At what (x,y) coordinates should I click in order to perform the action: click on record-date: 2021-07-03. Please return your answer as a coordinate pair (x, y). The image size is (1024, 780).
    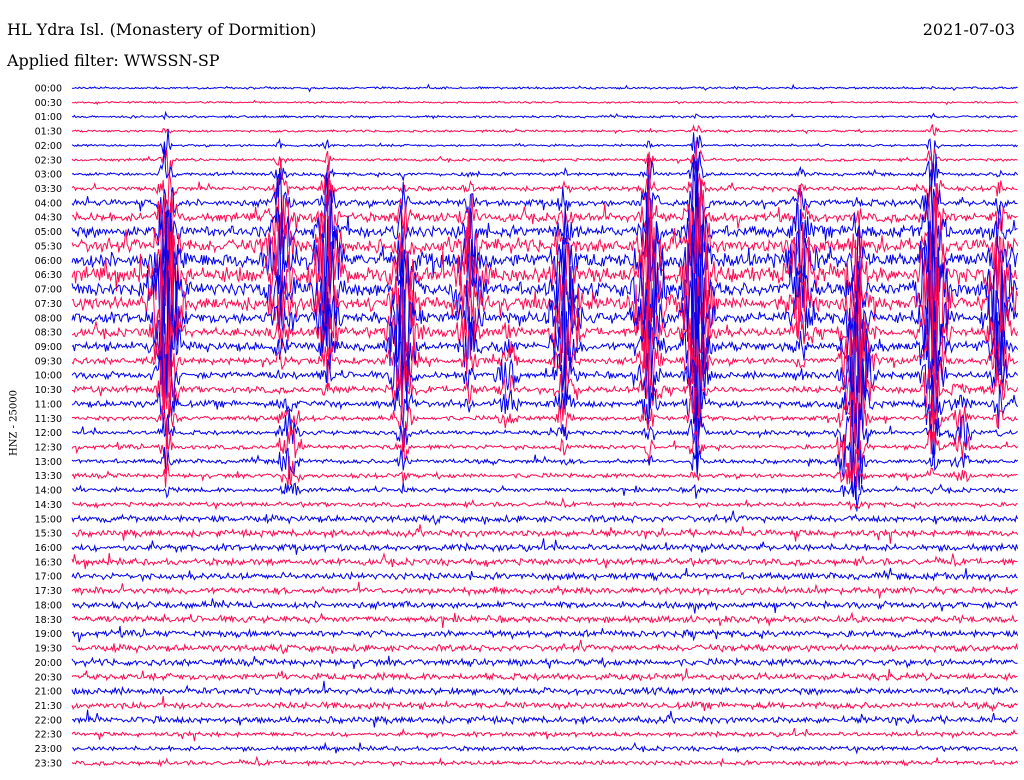
    Looking at the image, I should click on (968, 29).